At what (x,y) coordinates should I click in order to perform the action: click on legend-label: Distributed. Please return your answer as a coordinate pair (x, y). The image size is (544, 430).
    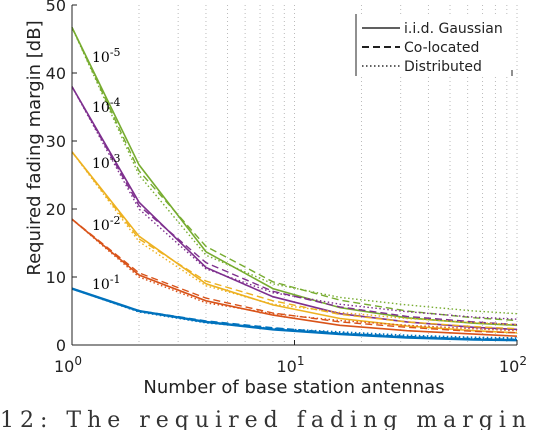
    Looking at the image, I should click on (443, 67).